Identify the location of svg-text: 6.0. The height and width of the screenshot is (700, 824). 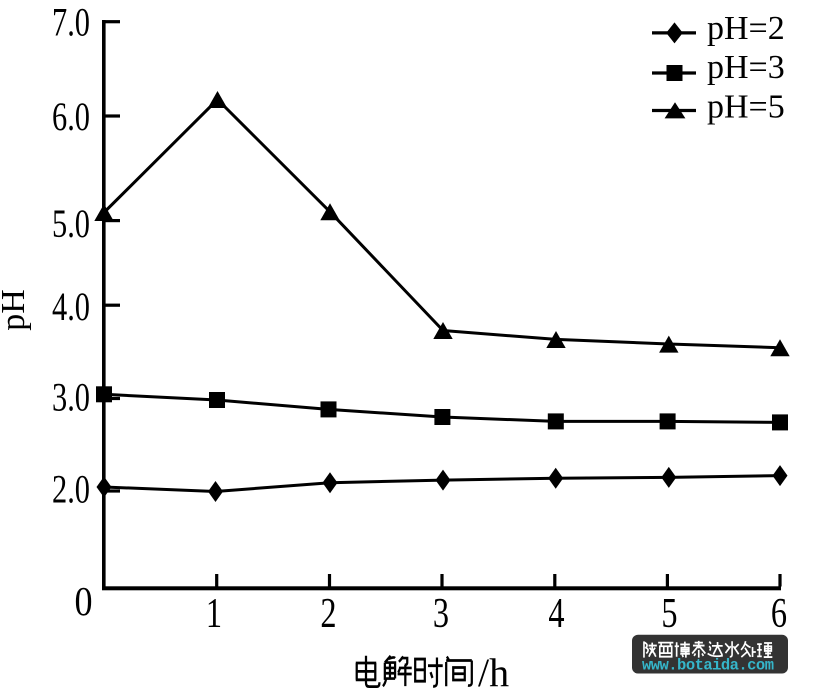
(71, 116).